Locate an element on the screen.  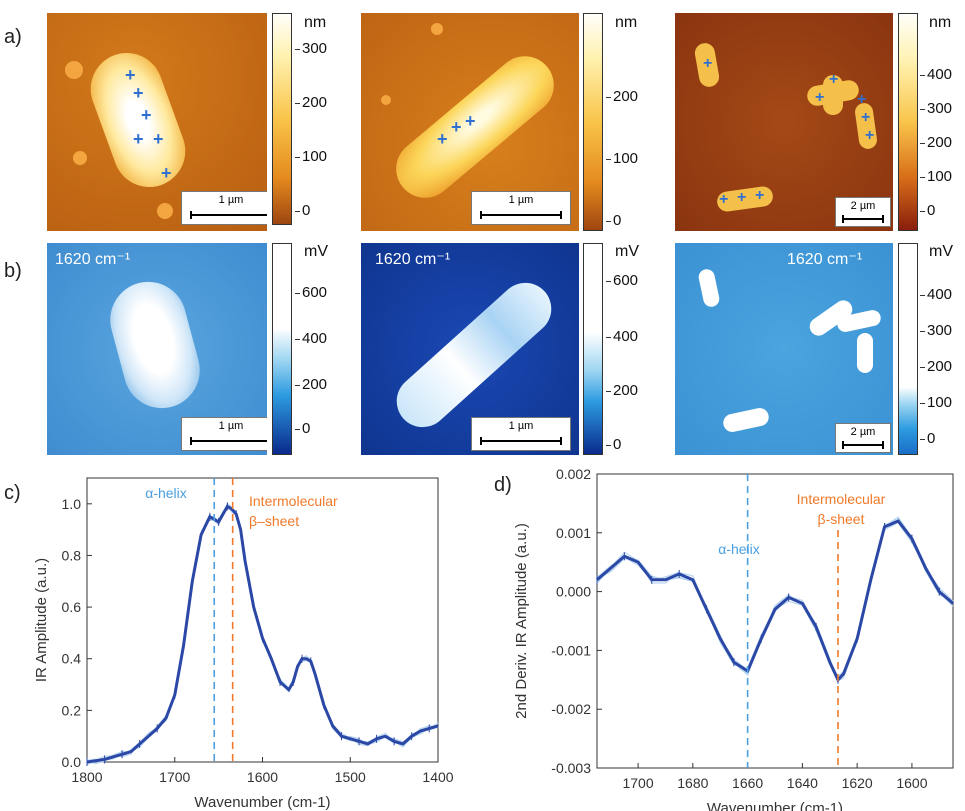
x-tick-label: 1680 is located at coordinates (692, 783).